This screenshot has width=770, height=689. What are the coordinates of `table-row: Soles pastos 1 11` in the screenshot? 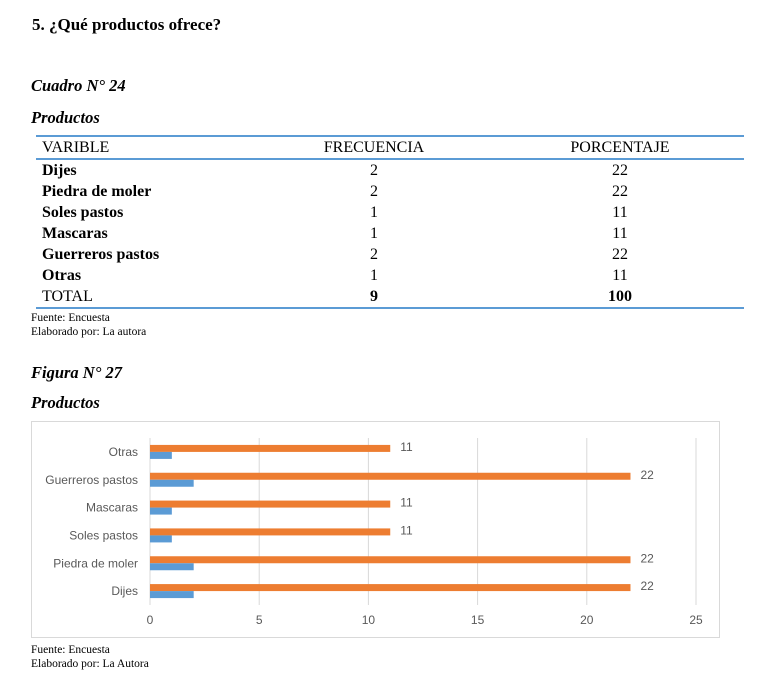 It's located at (390, 212).